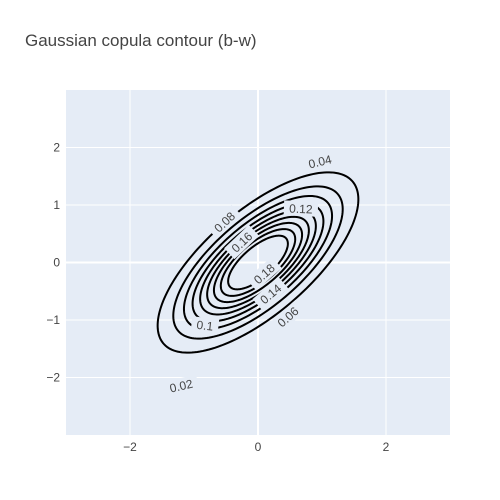  I want to click on x-tick-label: 0, so click(258, 447).